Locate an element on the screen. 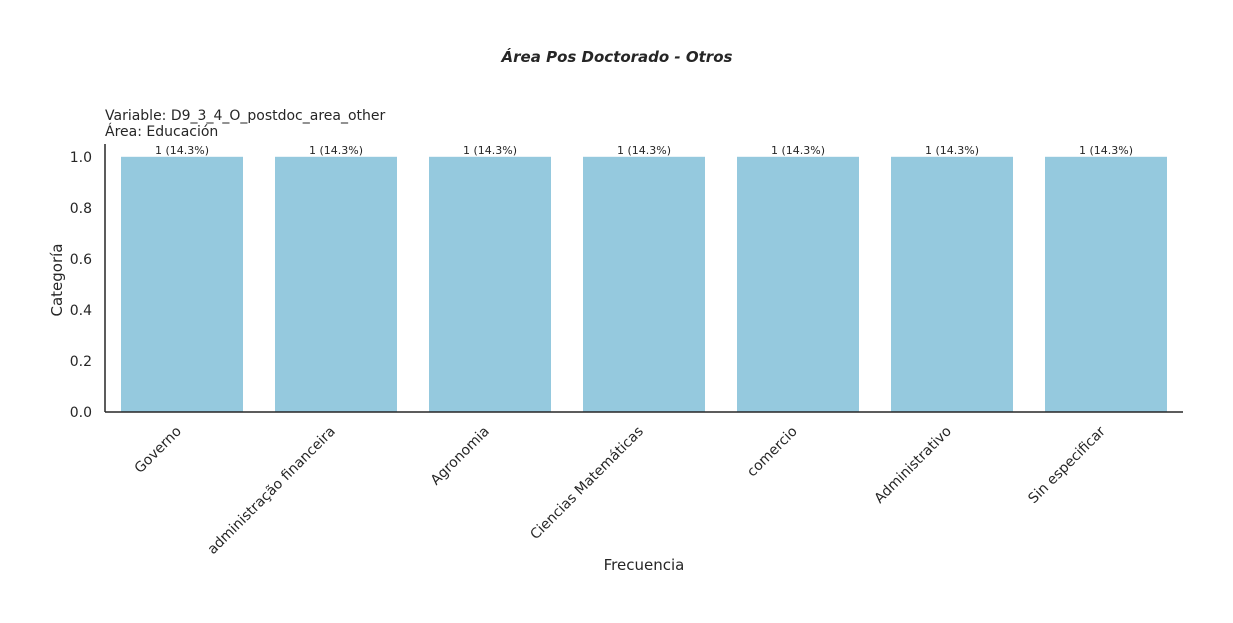 This screenshot has width=1233, height=623. y-tick-label: 0.0 is located at coordinates (81, 413).